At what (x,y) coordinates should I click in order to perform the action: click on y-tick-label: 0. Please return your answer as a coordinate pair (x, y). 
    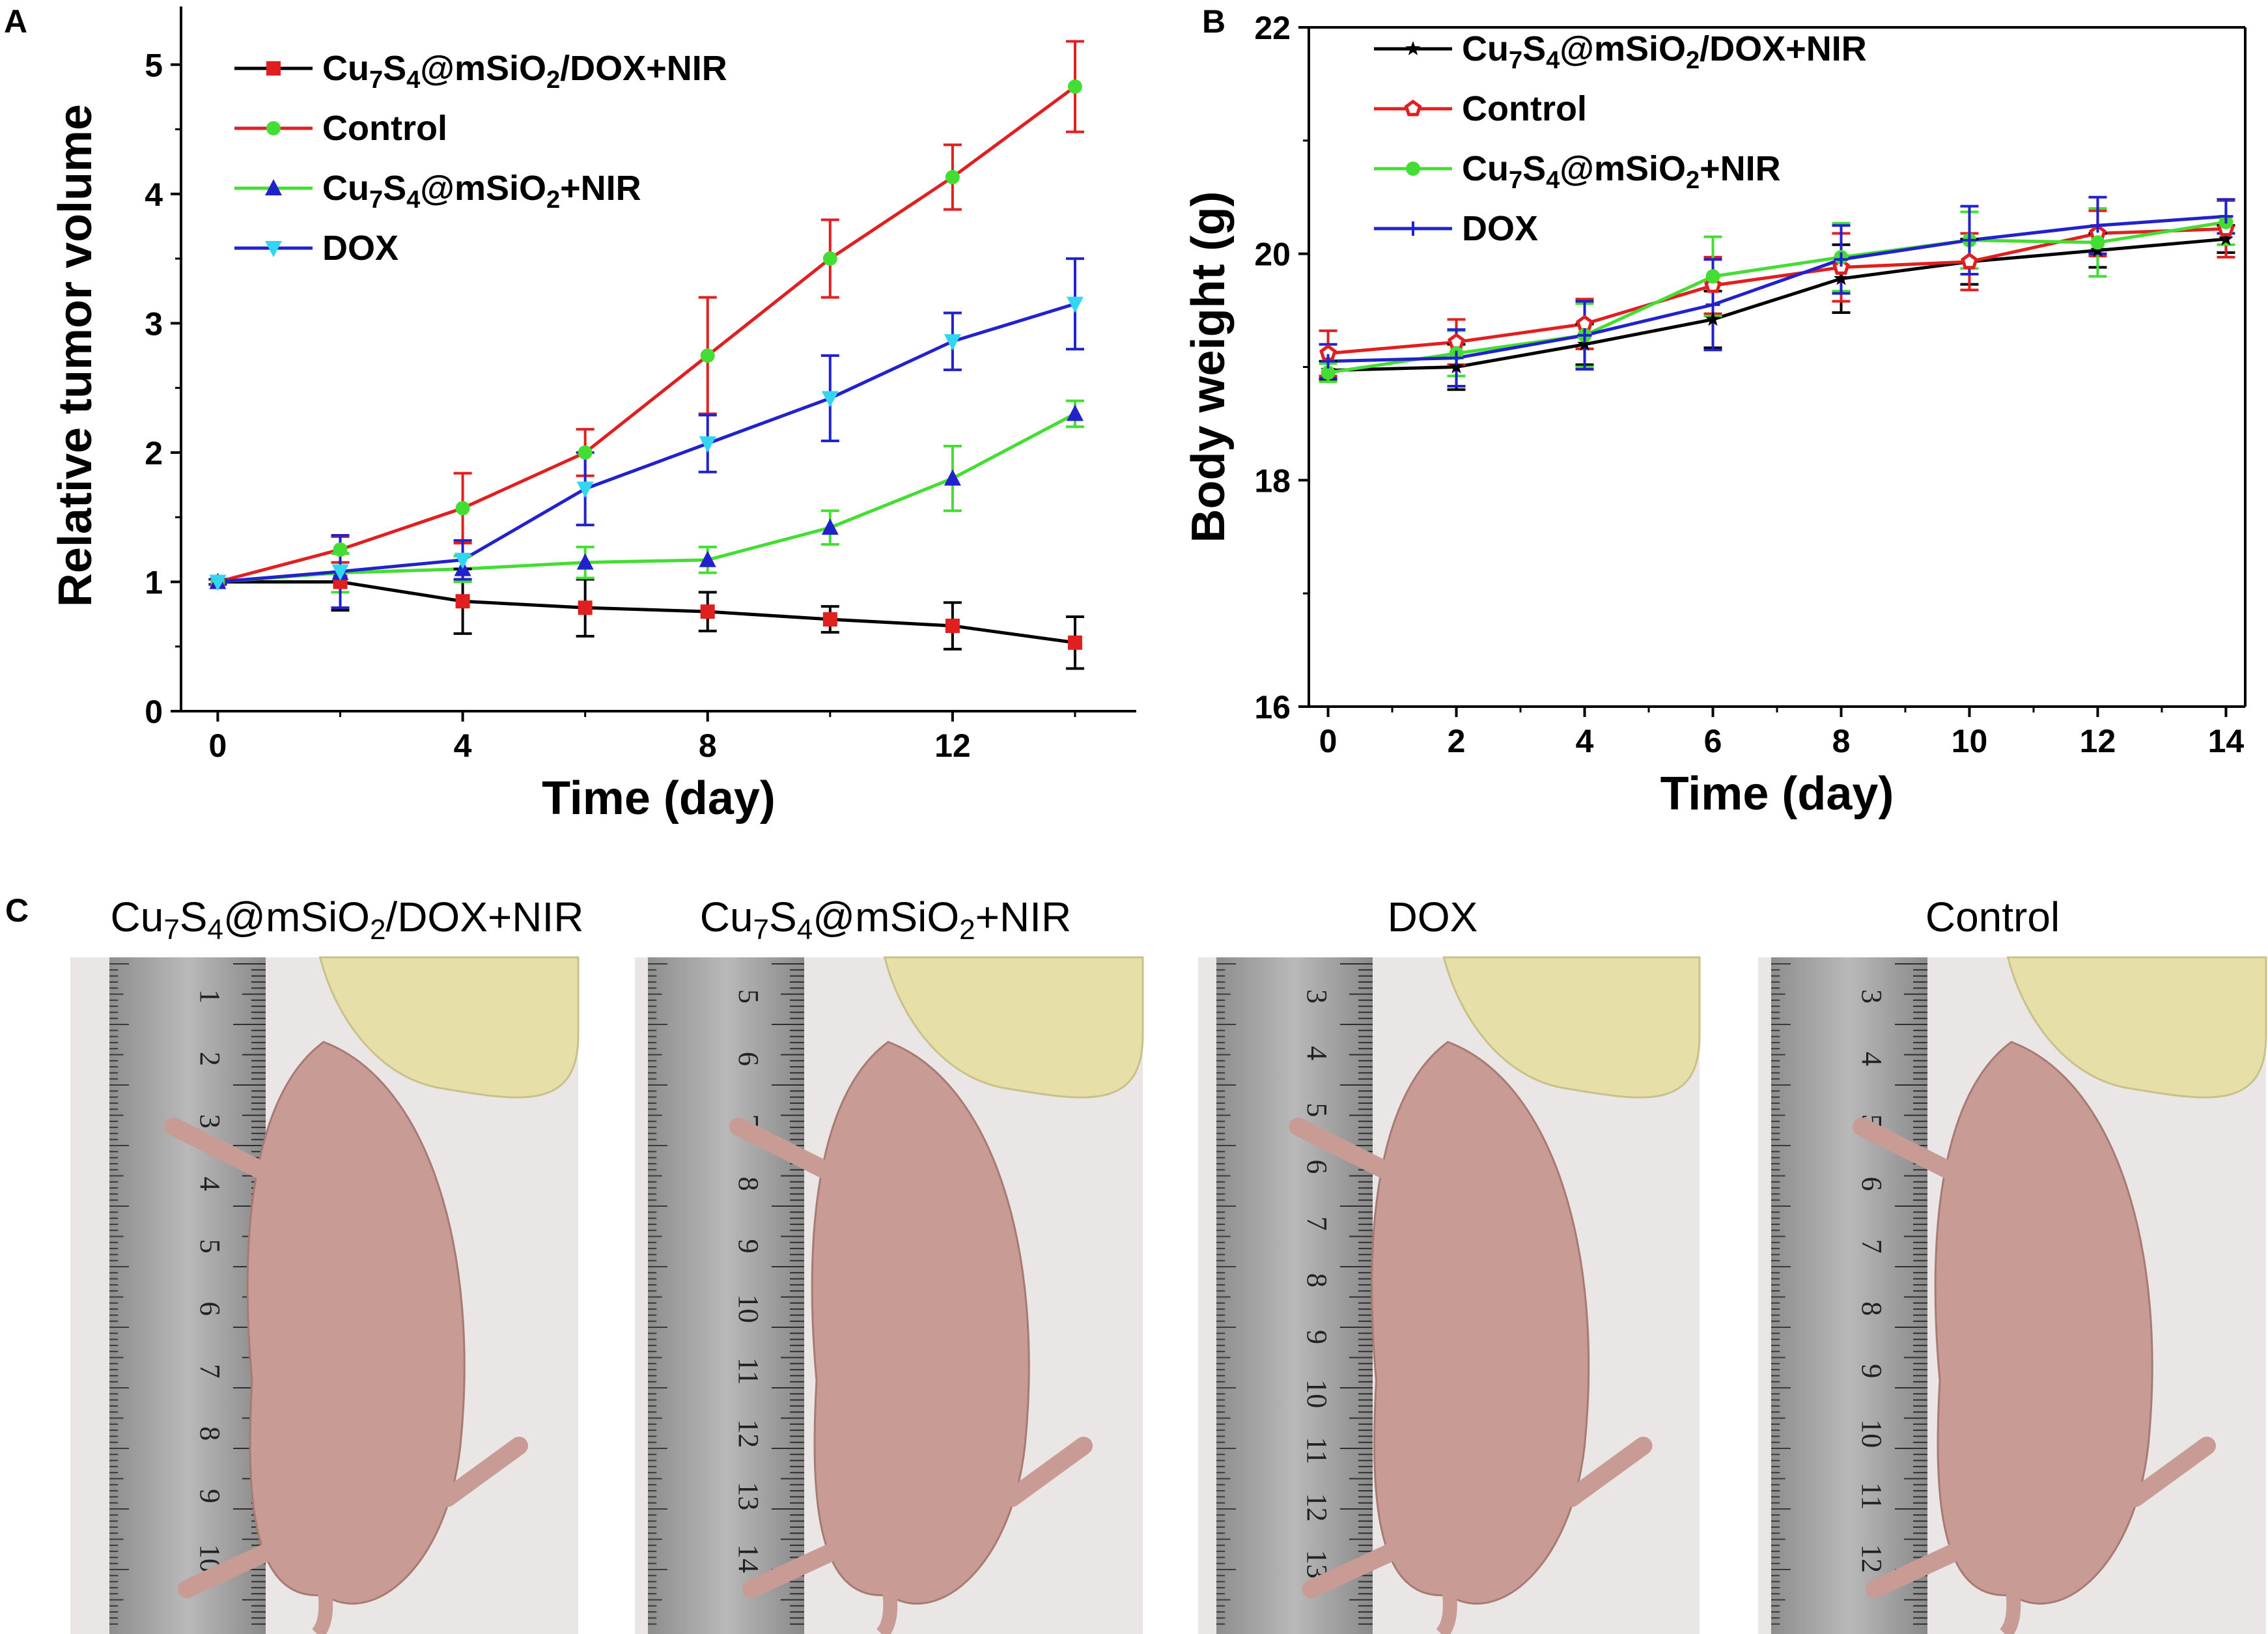
    Looking at the image, I should click on (154, 712).